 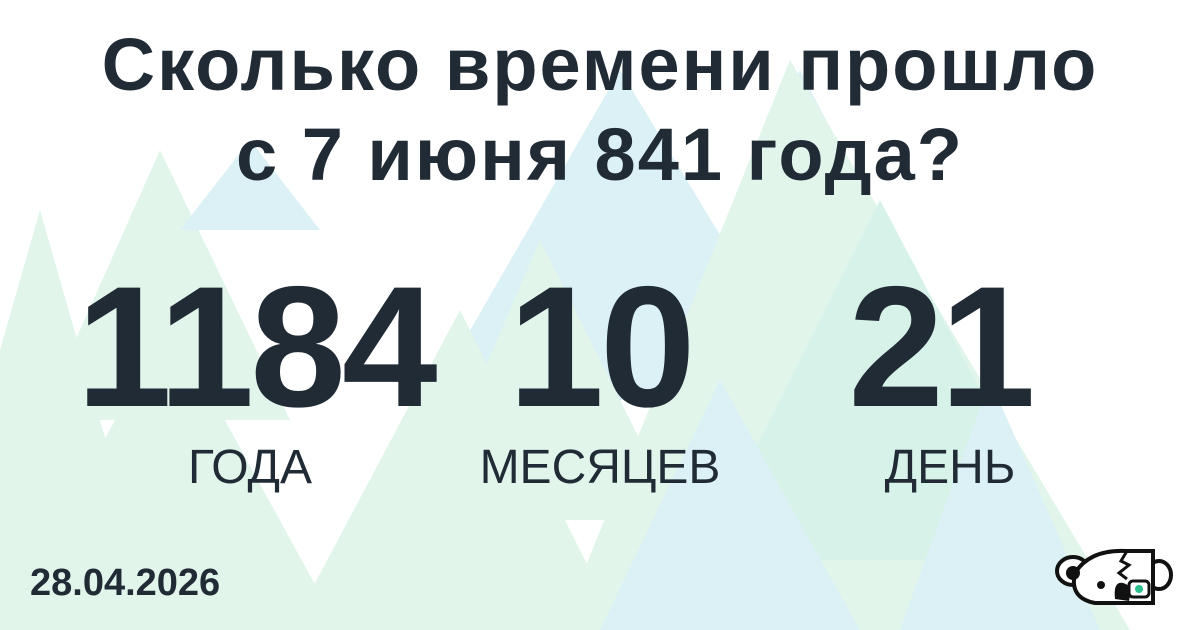 I want to click on years-label: ГОДА, so click(x=250, y=467).